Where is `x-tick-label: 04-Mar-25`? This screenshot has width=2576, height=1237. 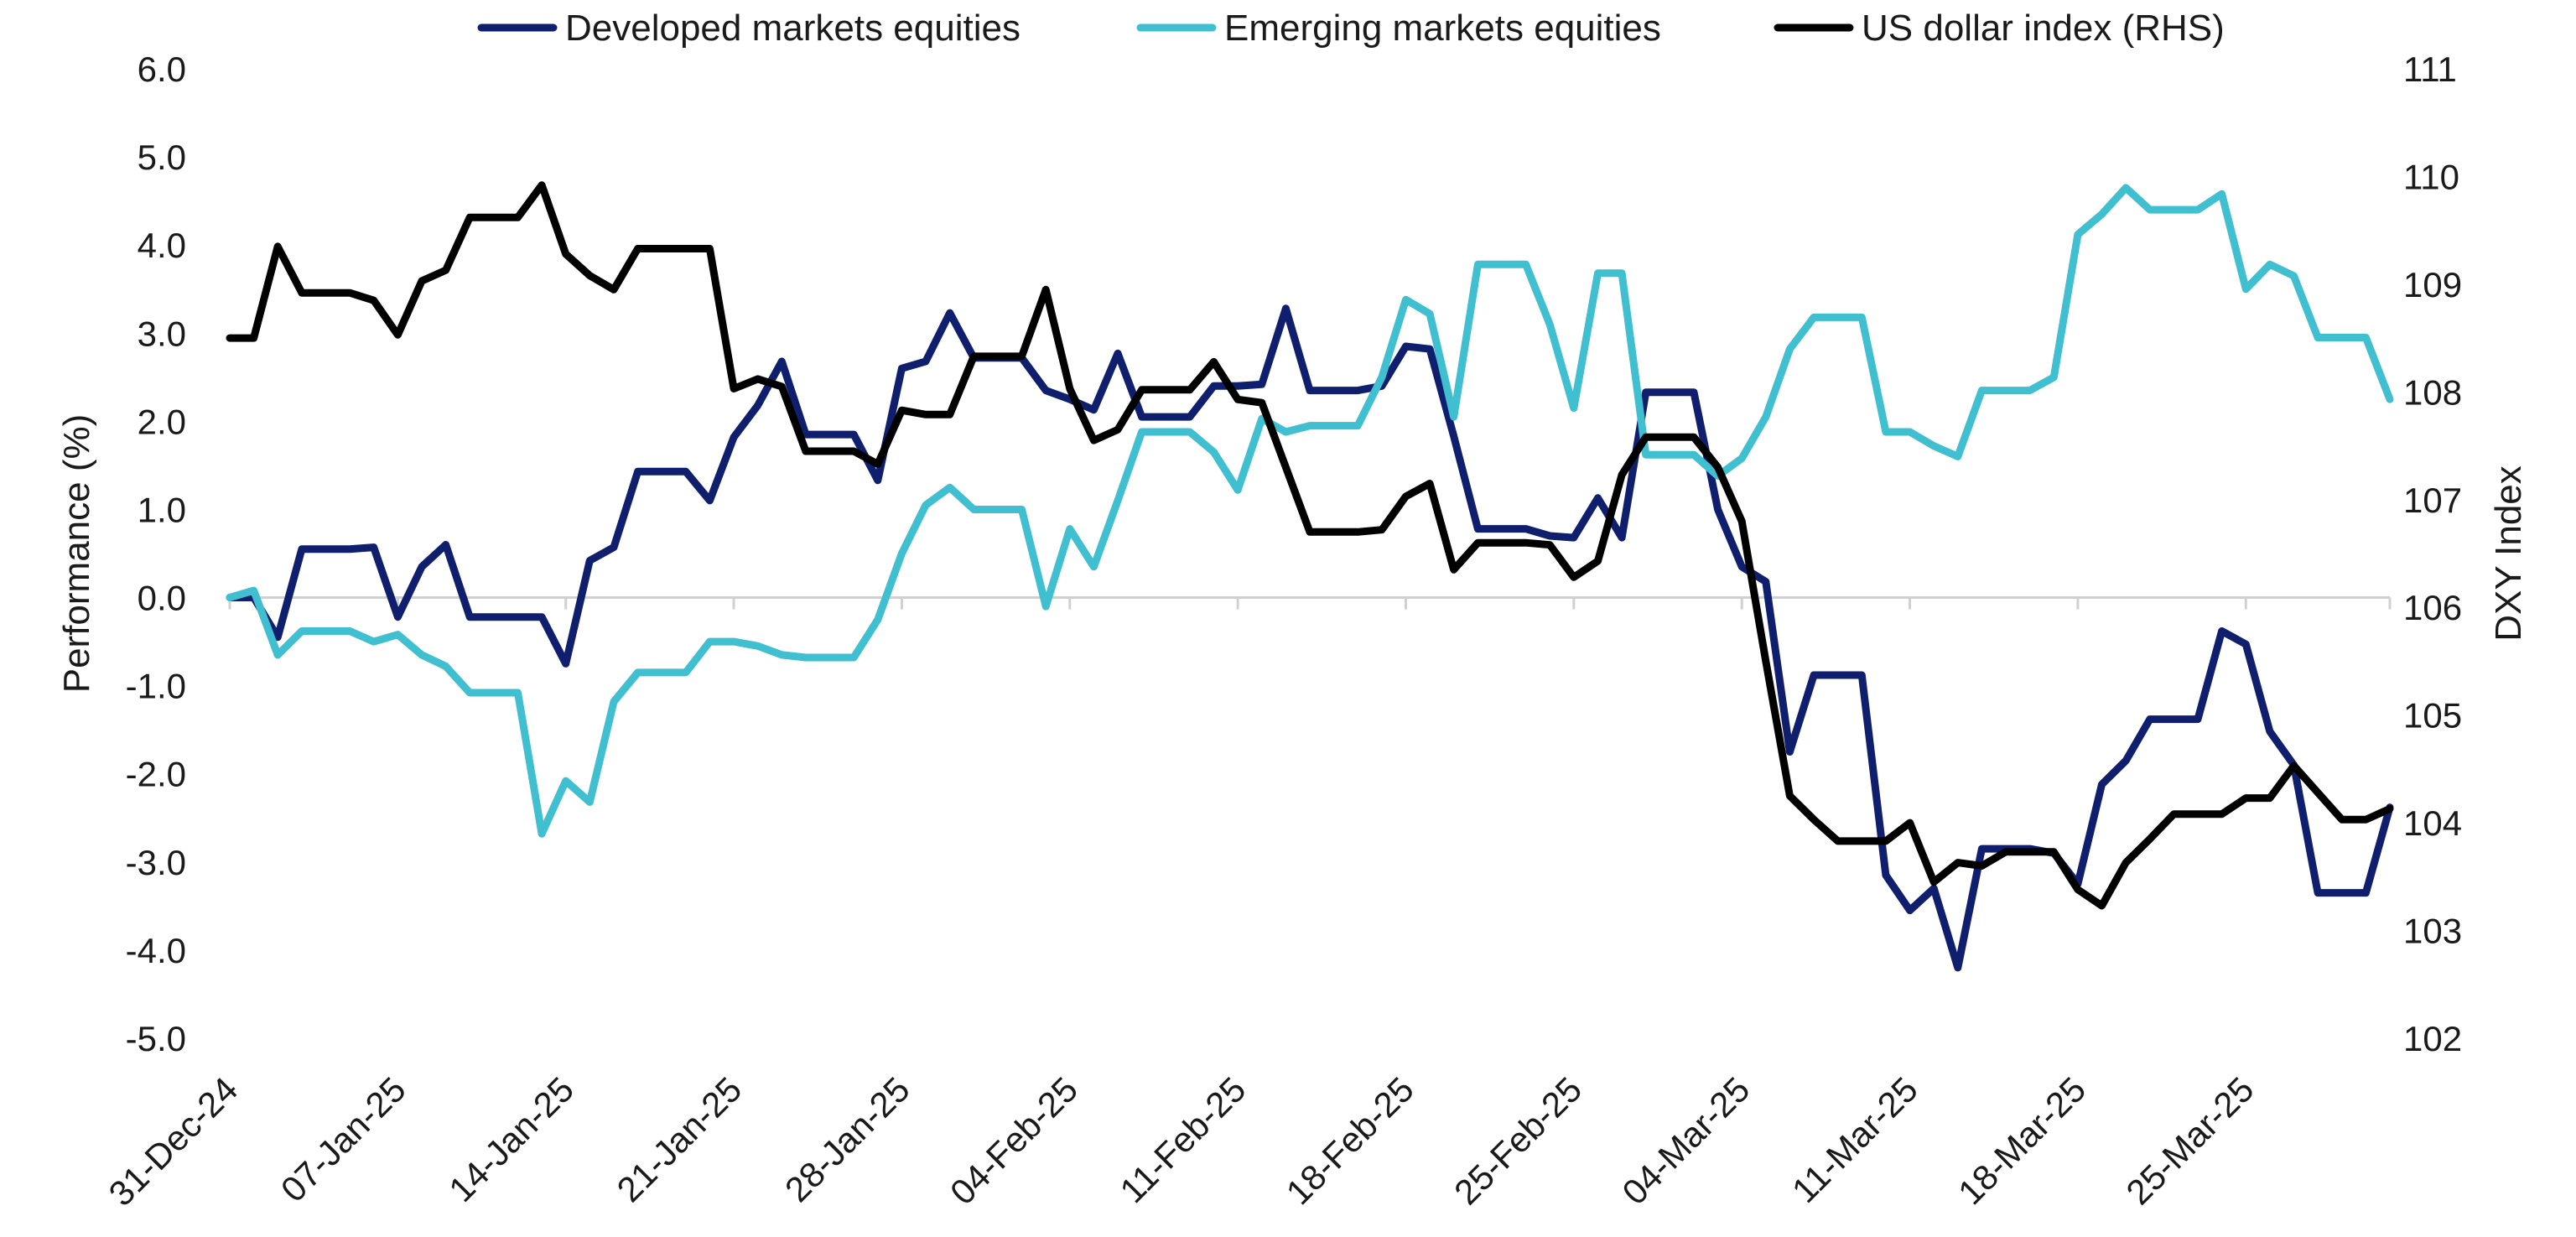 x-tick-label: 04-Mar-25 is located at coordinates (1685, 1140).